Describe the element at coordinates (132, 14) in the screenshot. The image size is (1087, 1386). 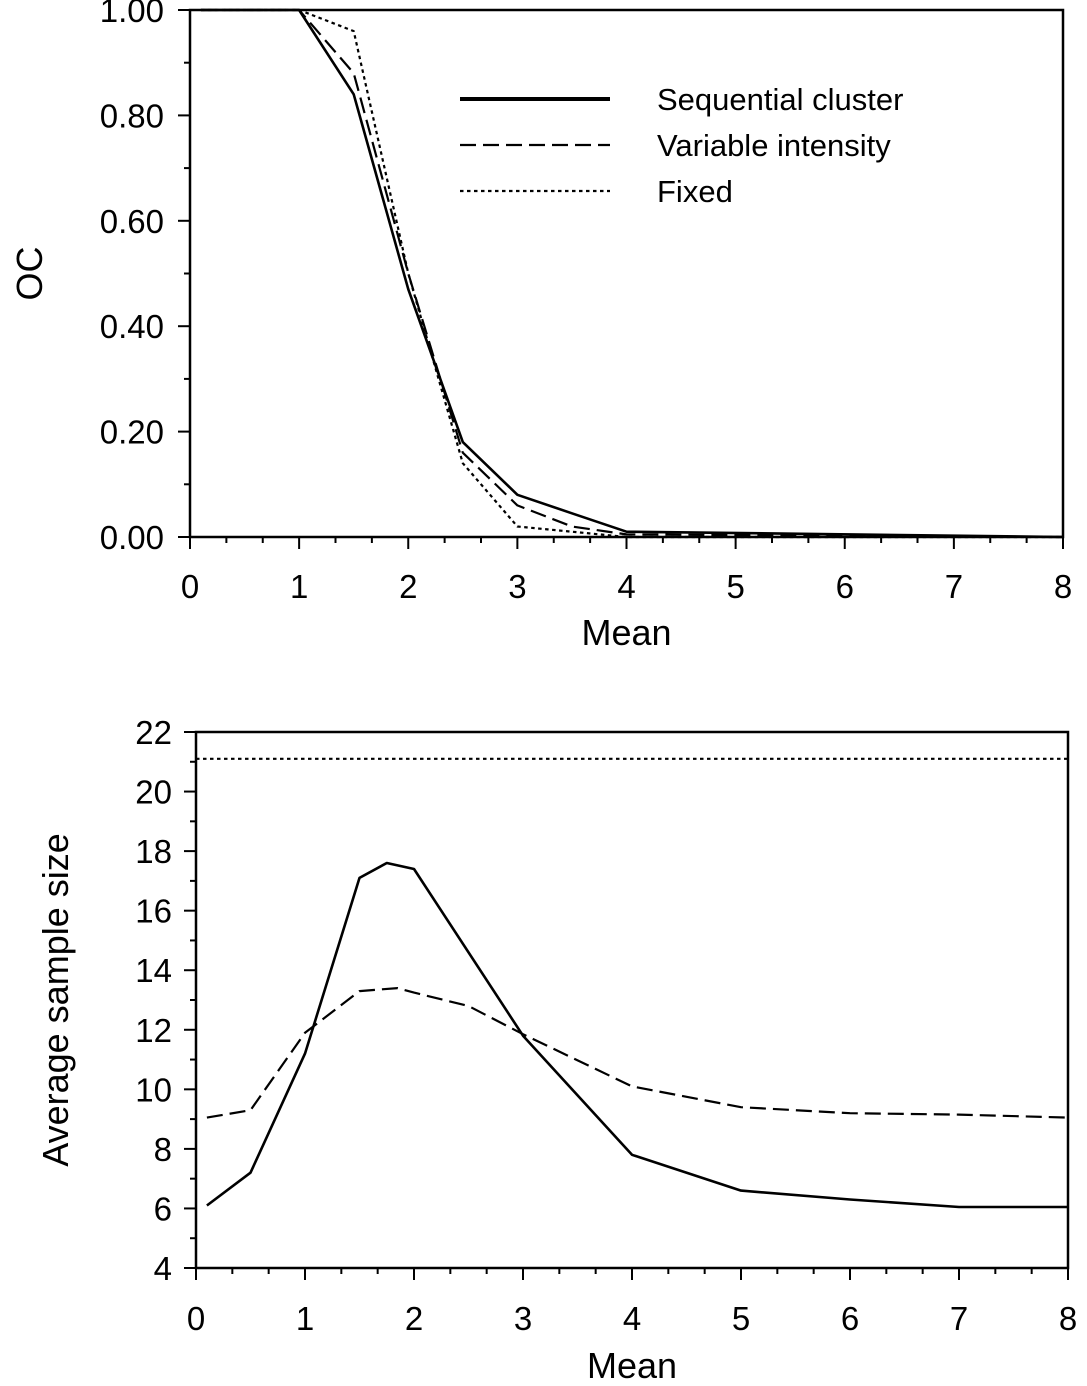
I see `y-tick-label: 1.00` at that location.